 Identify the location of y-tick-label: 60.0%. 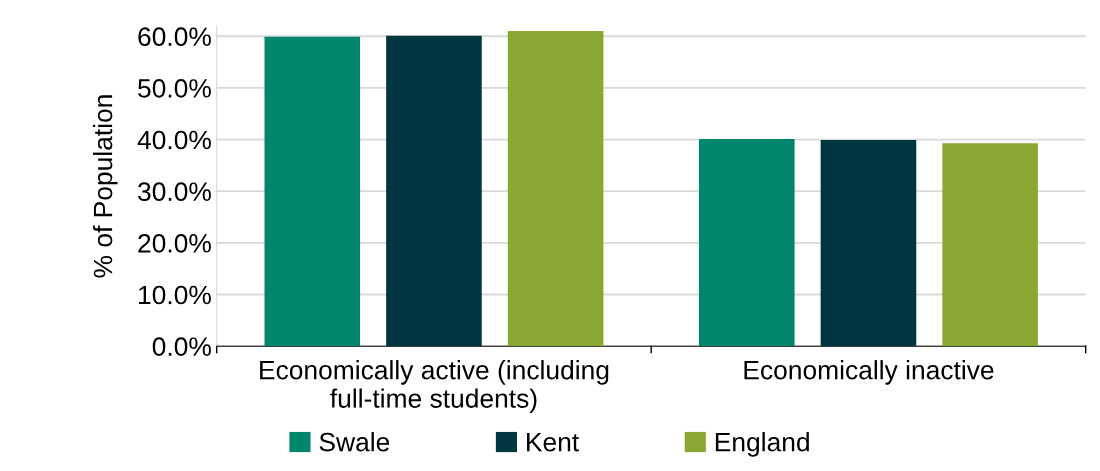
(174, 37).